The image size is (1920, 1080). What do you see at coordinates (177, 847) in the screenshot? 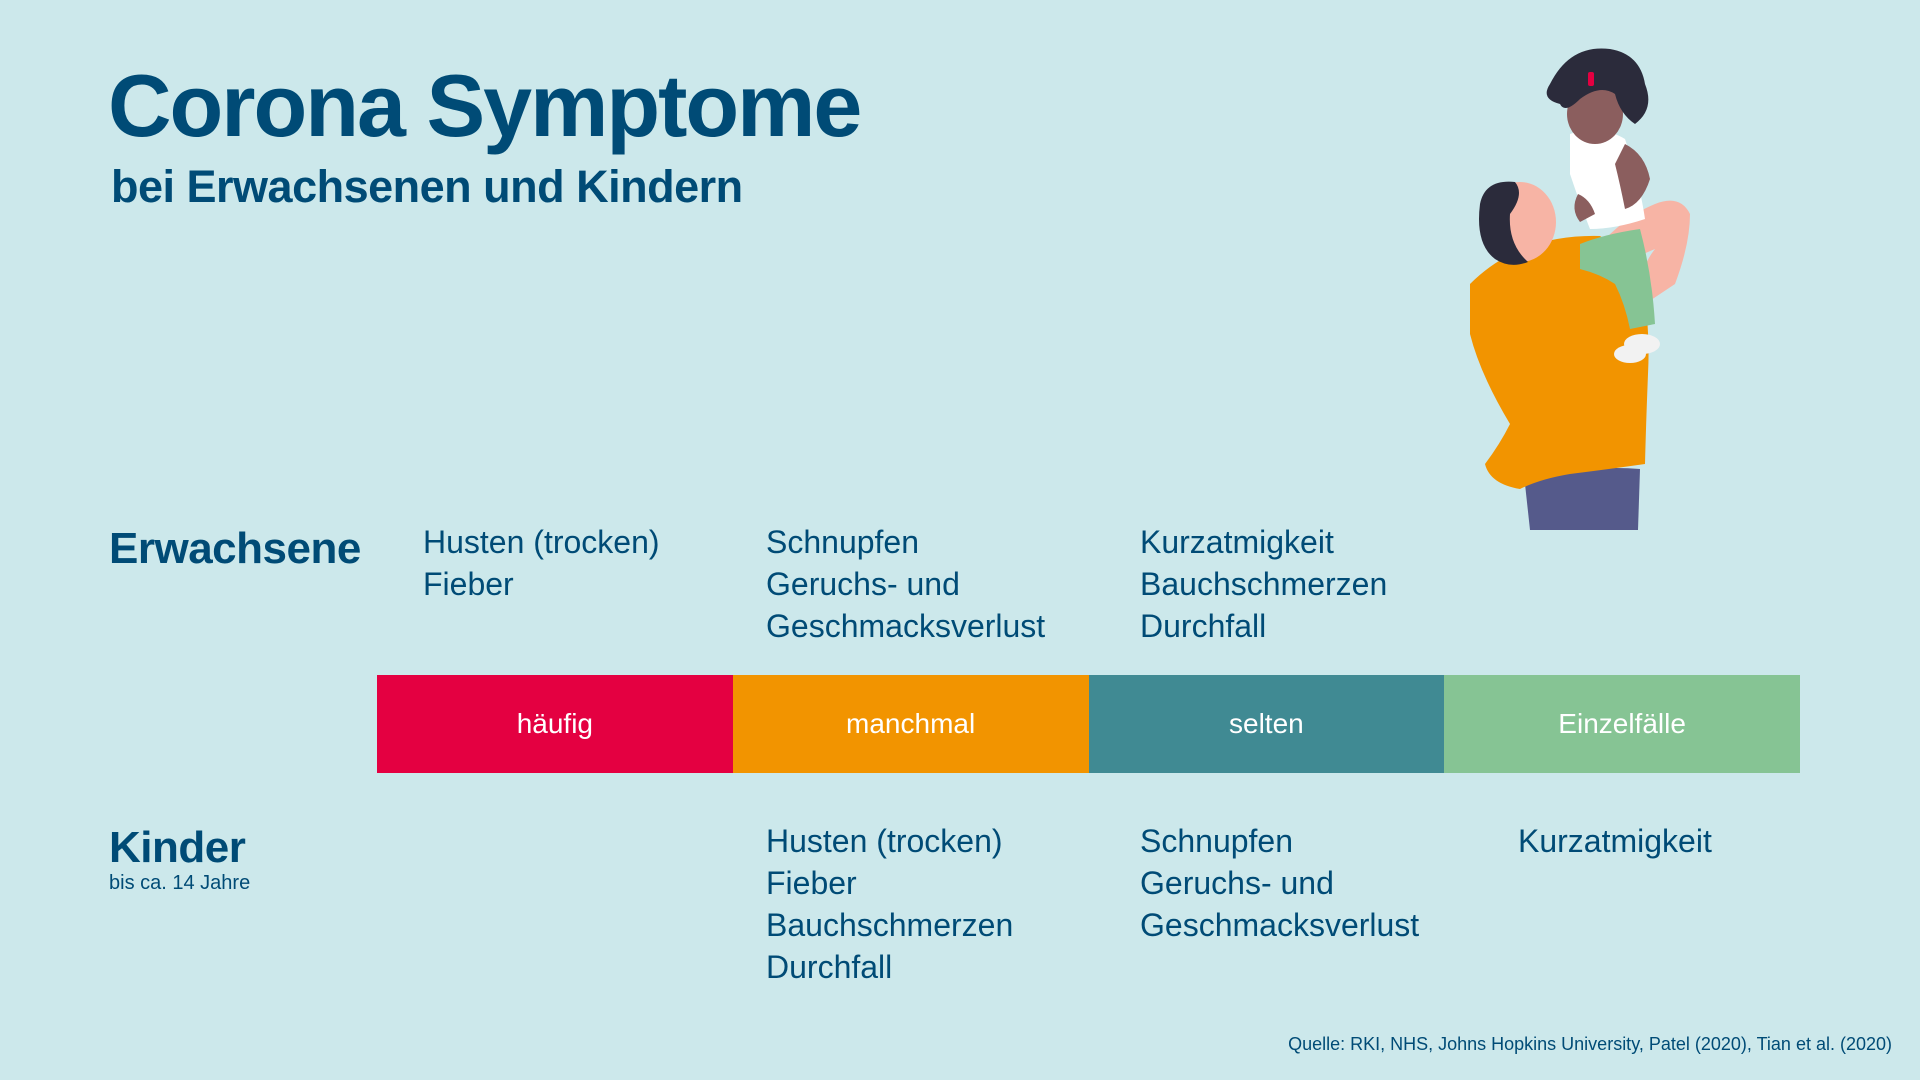
I see `row-label-children: Kinder` at bounding box center [177, 847].